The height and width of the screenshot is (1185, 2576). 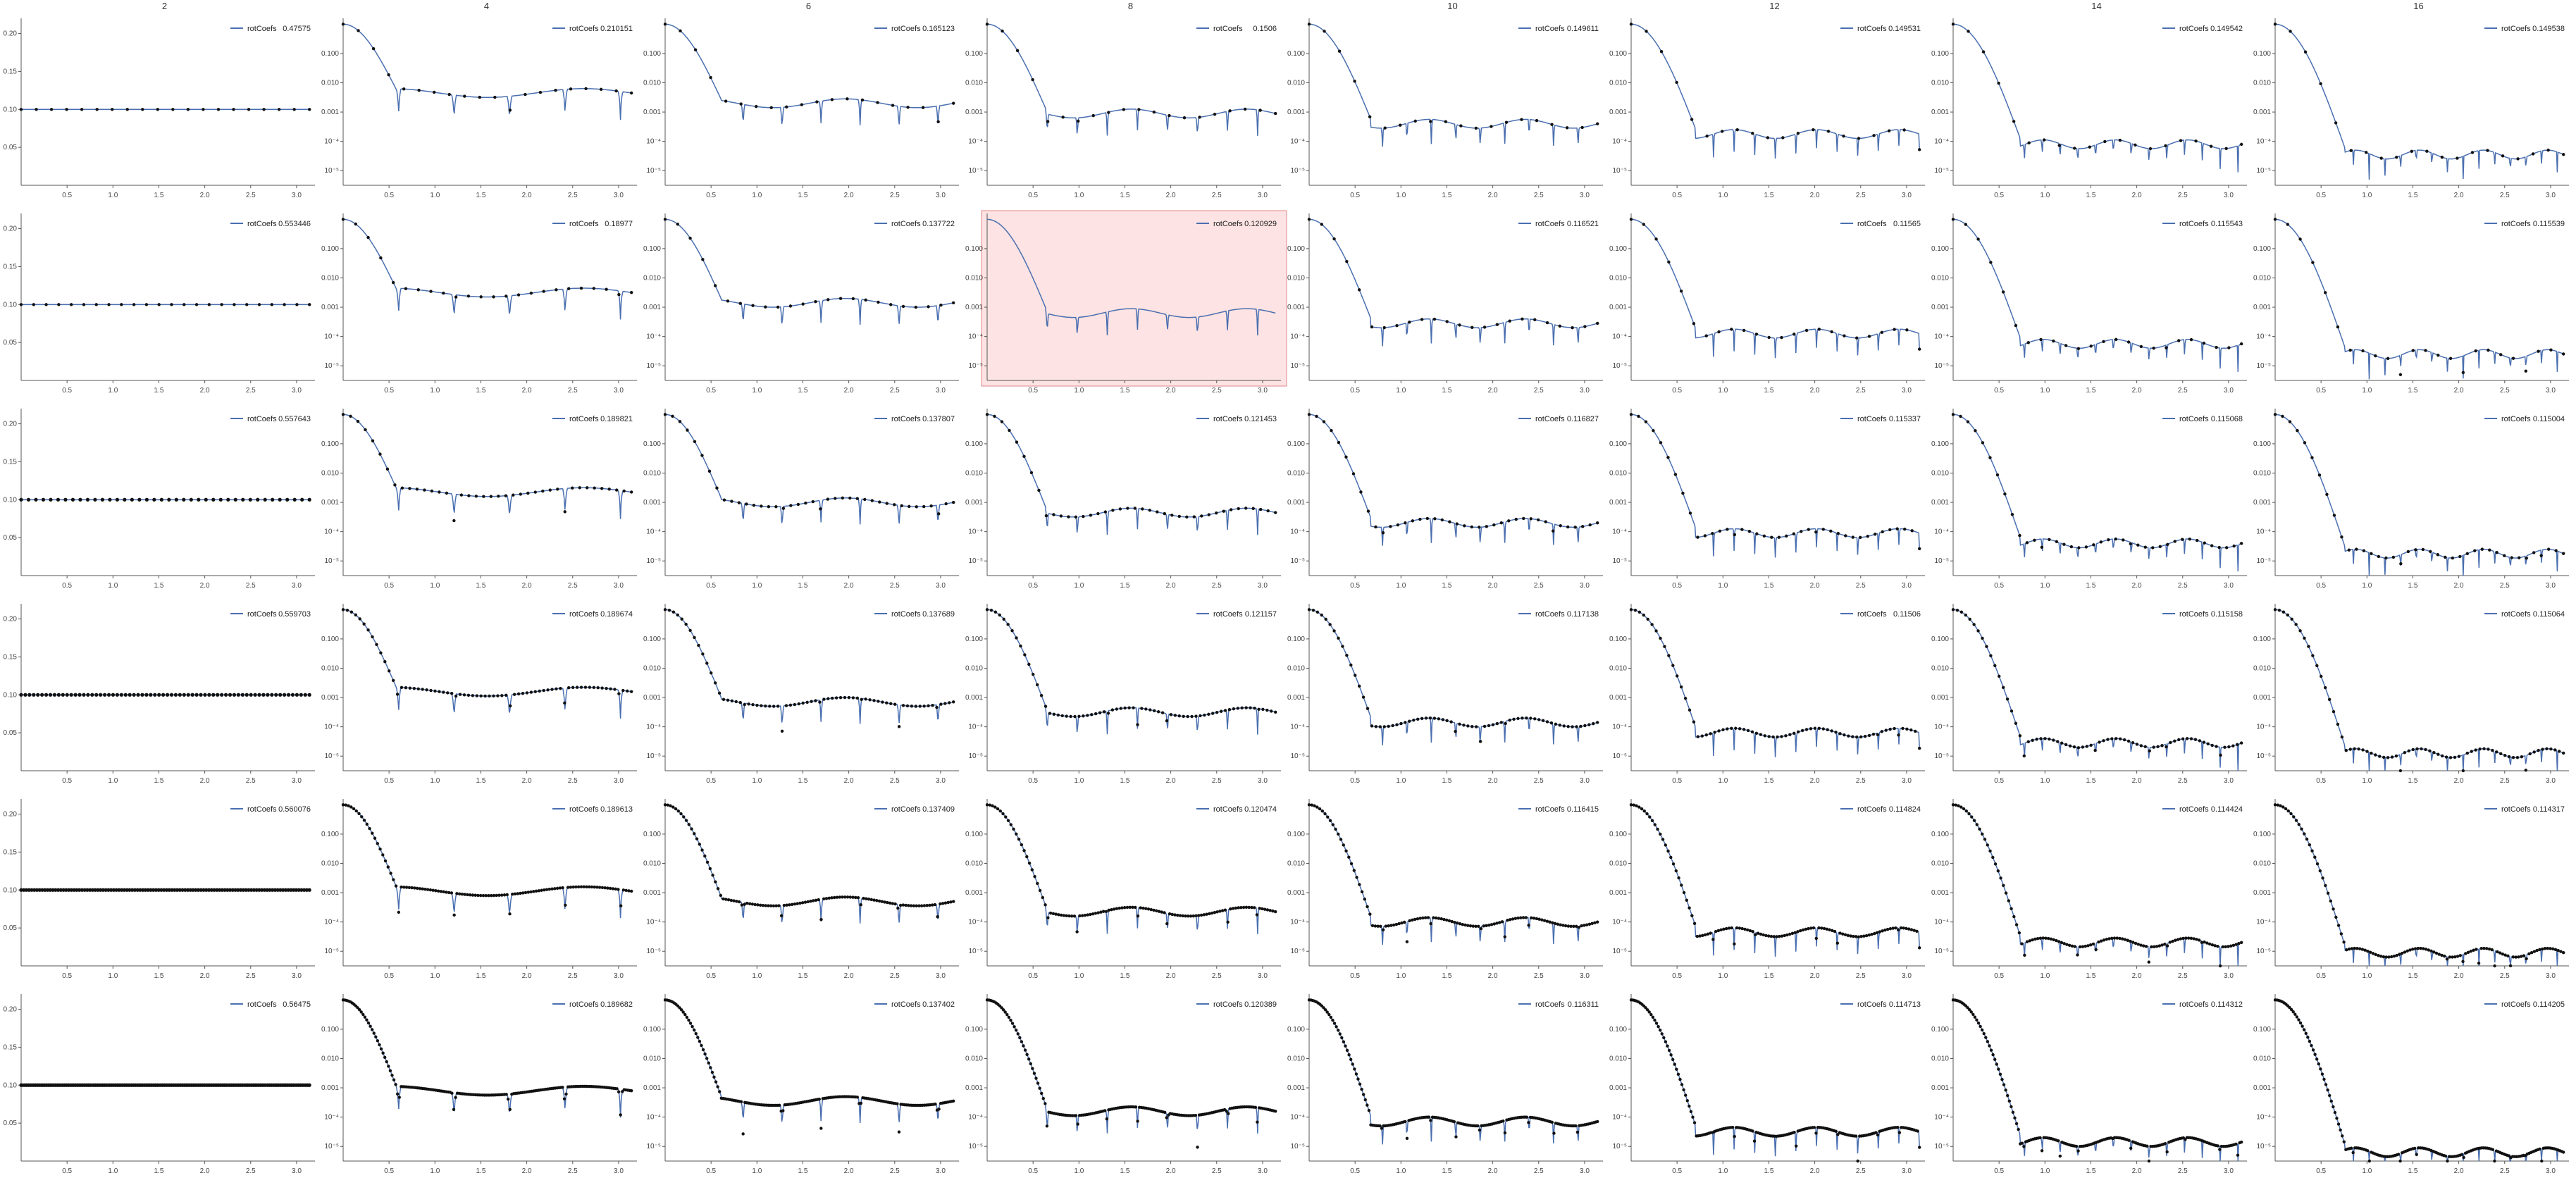 I want to click on x-tick-label: 1.0, so click(x=1723, y=781).